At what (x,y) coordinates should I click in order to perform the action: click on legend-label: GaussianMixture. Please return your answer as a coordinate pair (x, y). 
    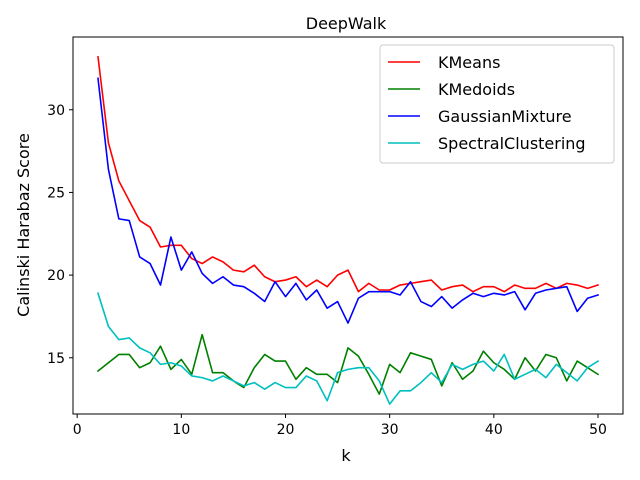
    Looking at the image, I should click on (505, 116).